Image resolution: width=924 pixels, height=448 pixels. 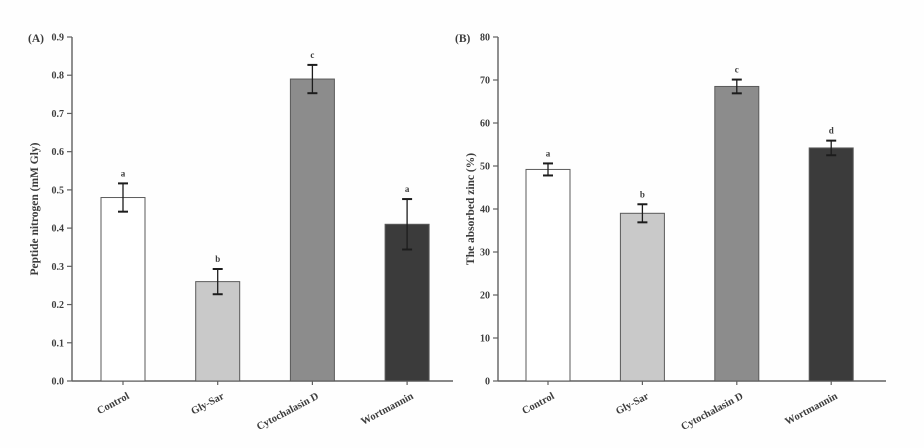 What do you see at coordinates (485, 296) in the screenshot?
I see `y-tick-label: 20` at bounding box center [485, 296].